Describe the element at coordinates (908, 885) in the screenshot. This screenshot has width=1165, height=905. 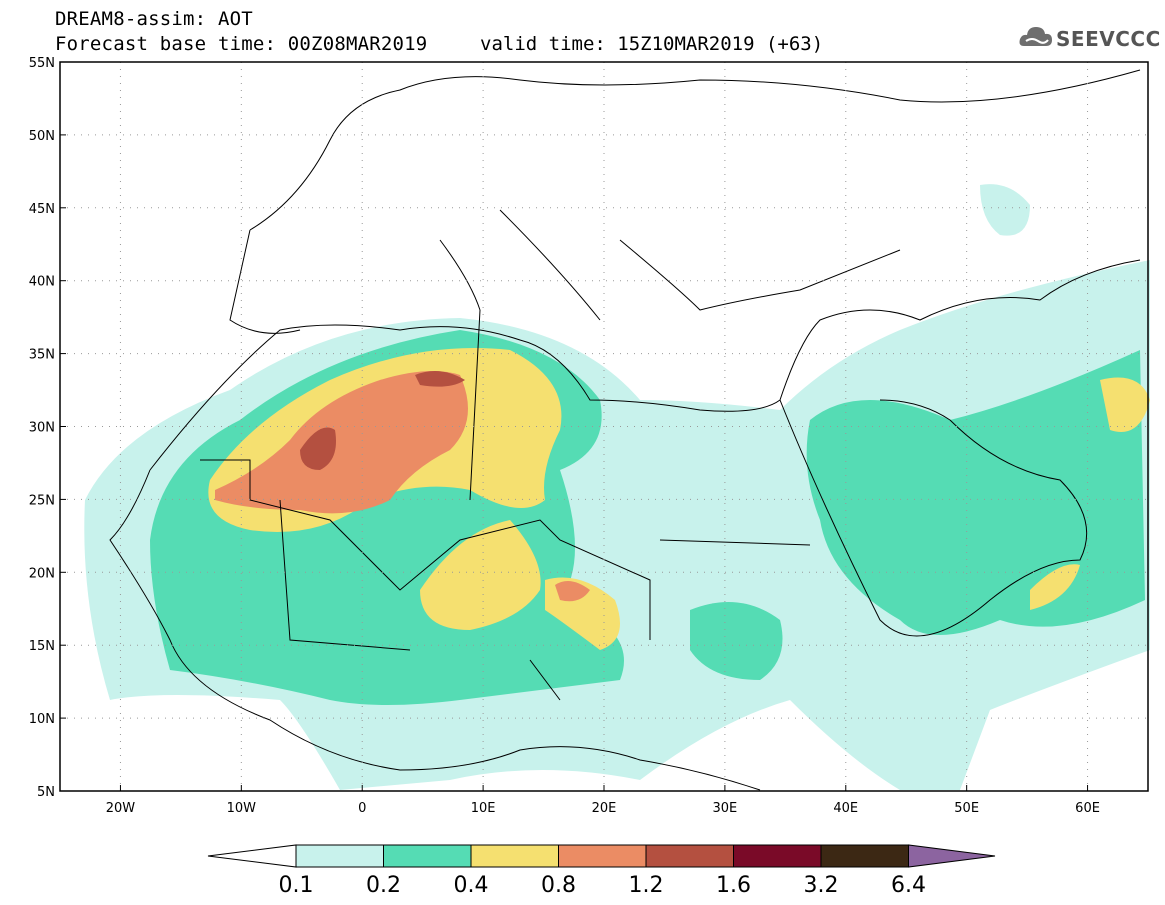
I see `colorbar-label: 6.4` at that location.